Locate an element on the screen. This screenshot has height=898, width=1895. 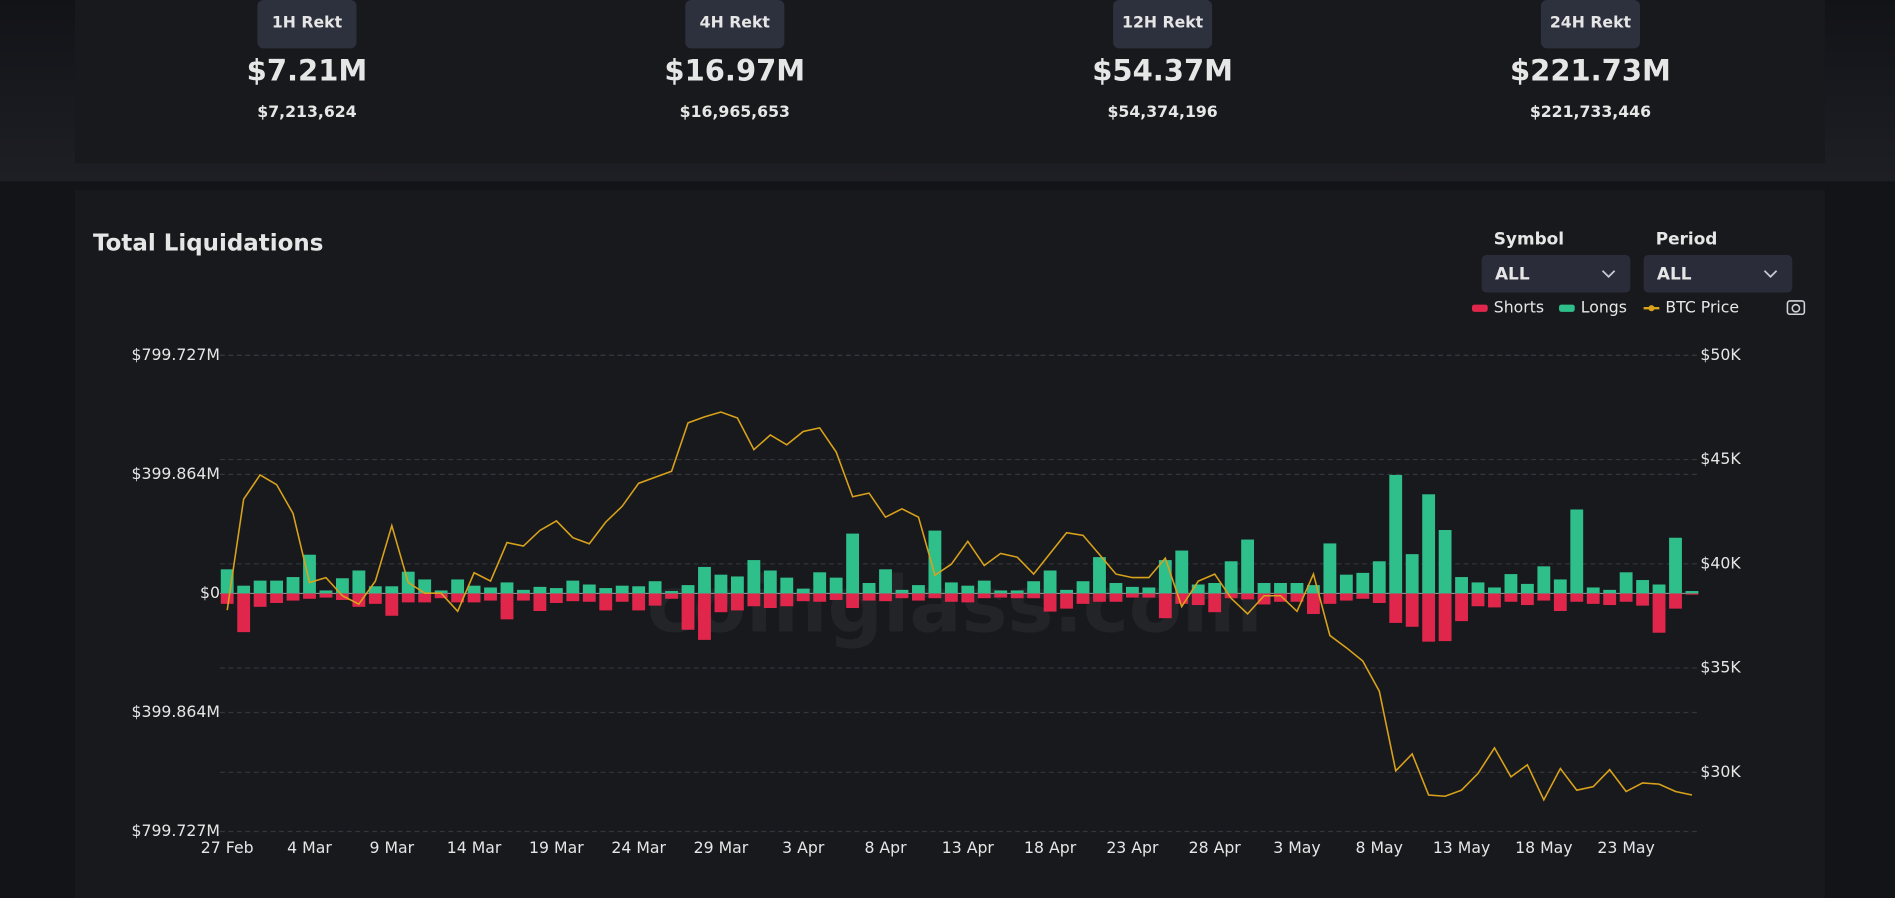
legend-item: Longs is located at coordinates (1593, 307).